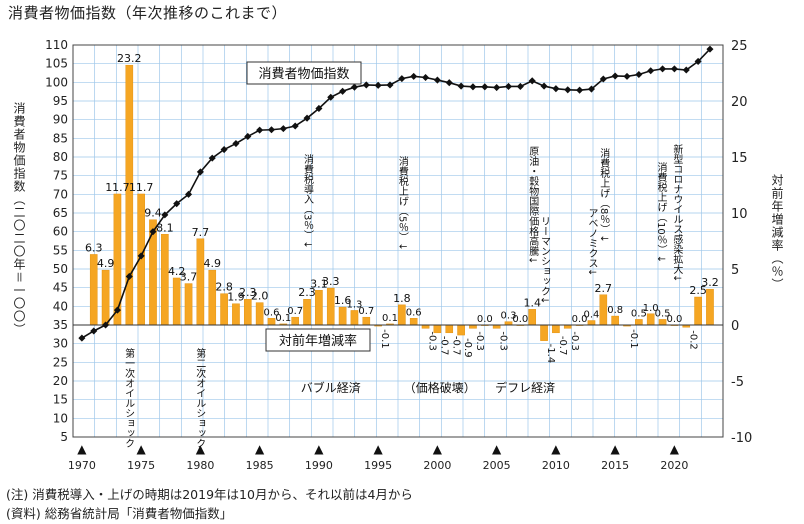 Image resolution: width=804 pixels, height=524 pixels. Describe the element at coordinates (60, 120) in the screenshot. I see `left-tick-label: 90` at that location.